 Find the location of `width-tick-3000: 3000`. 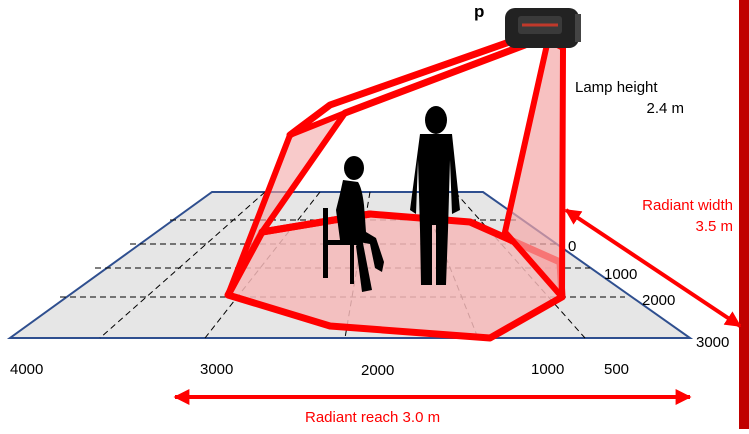

width-tick-3000: 3000 is located at coordinates (216, 369).